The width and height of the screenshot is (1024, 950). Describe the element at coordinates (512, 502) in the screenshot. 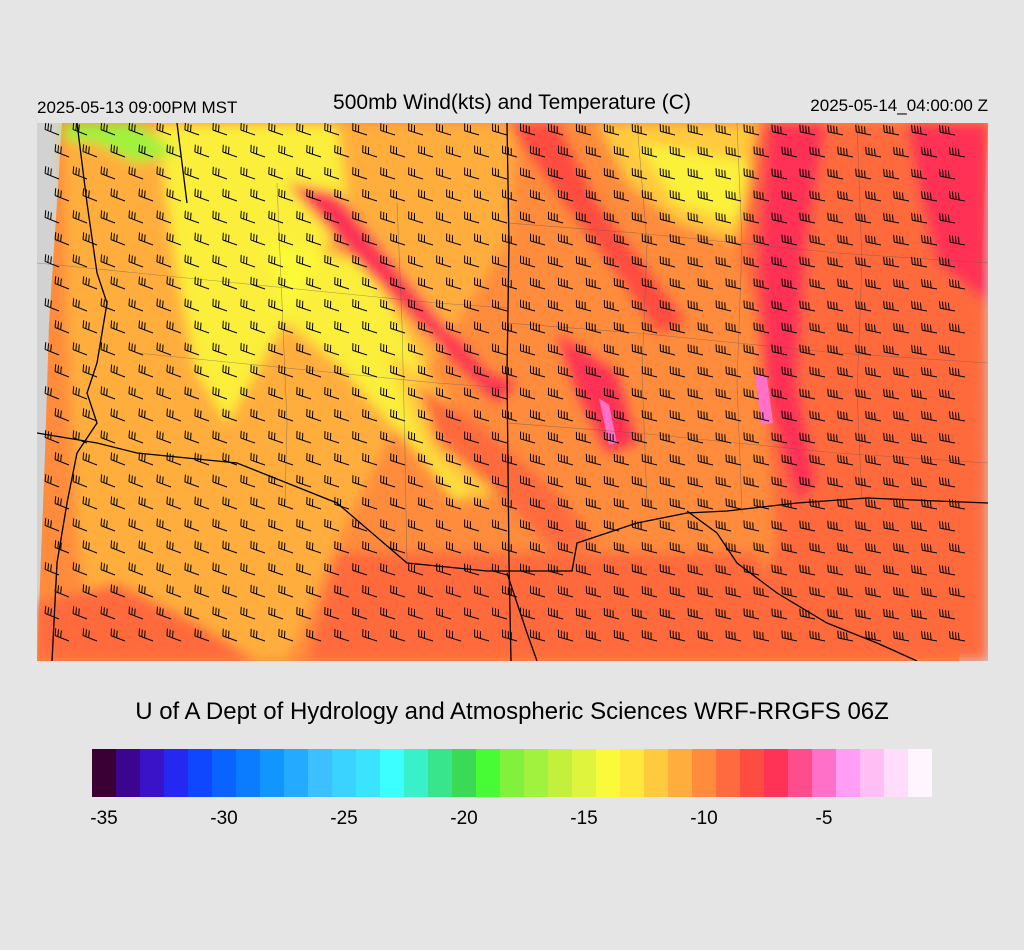

I see `border-line` at that location.